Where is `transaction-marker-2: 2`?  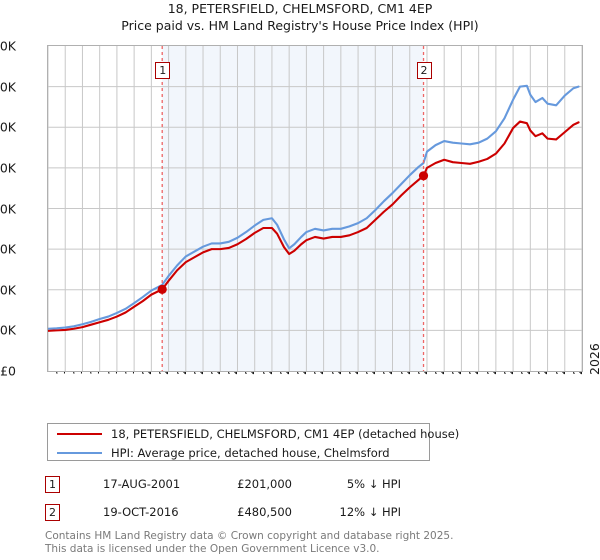
transaction-marker-2: 2 is located at coordinates (52, 512).